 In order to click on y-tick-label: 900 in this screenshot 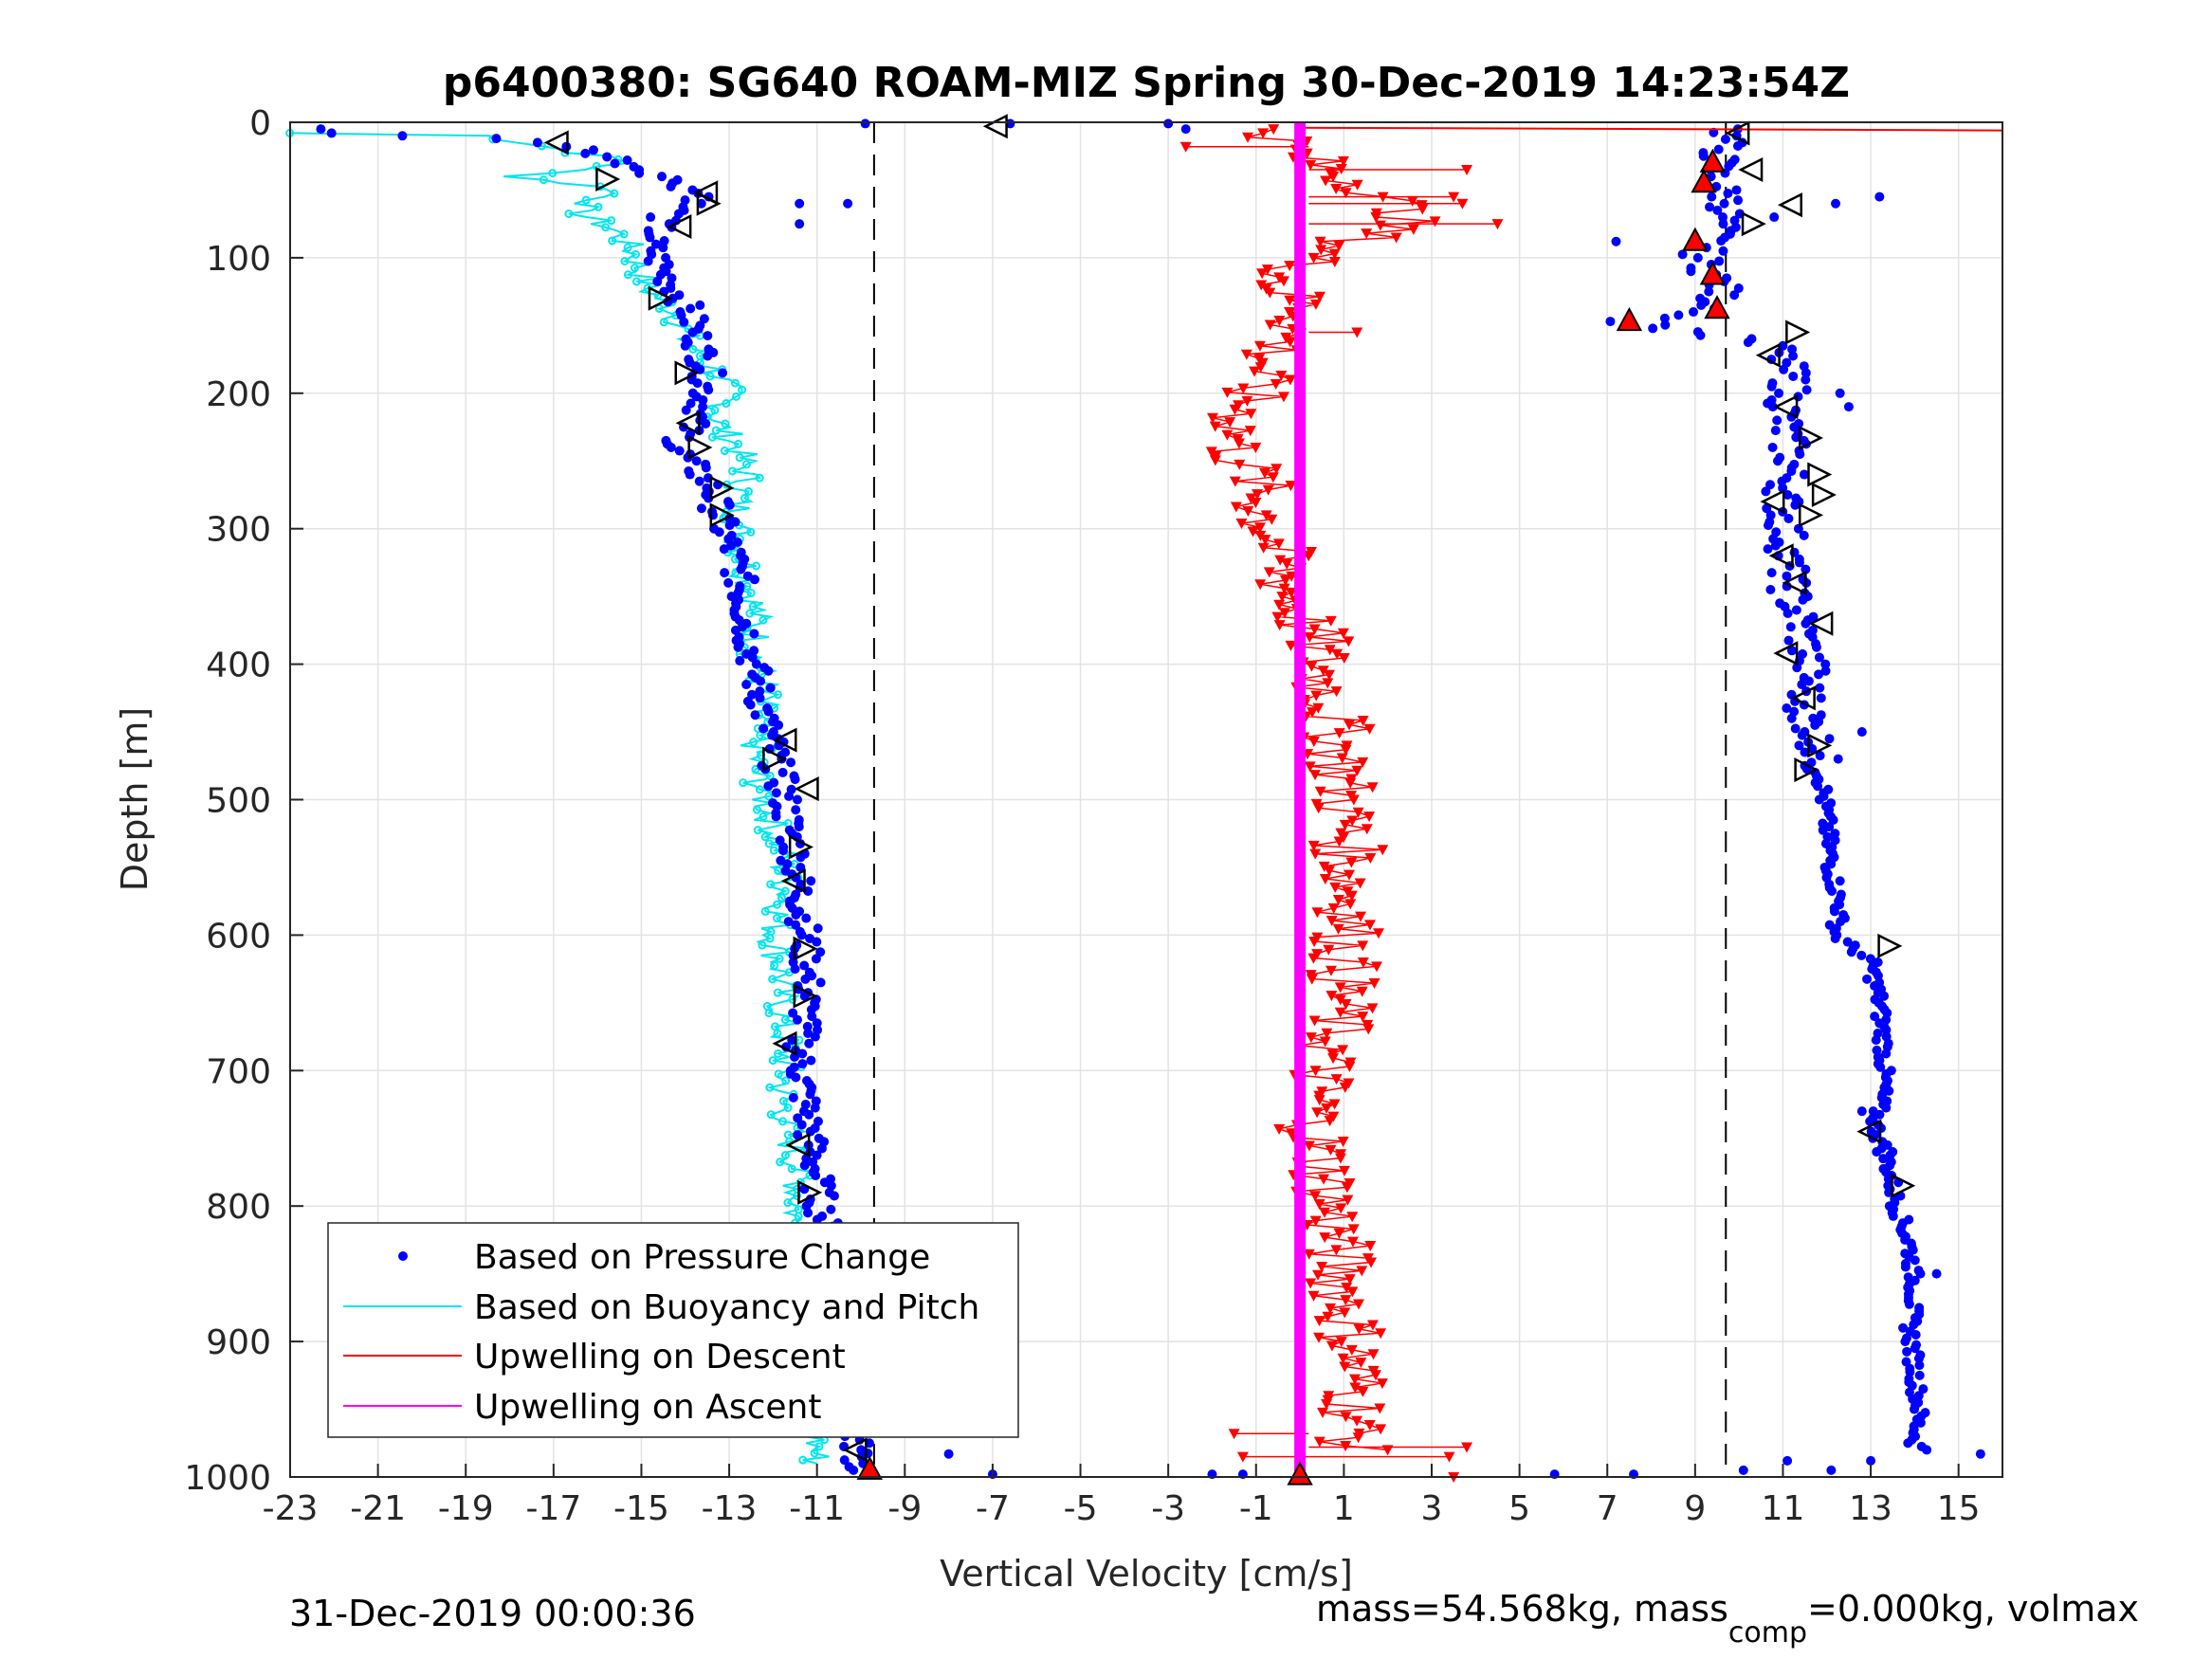, I will do `click(238, 1342)`.